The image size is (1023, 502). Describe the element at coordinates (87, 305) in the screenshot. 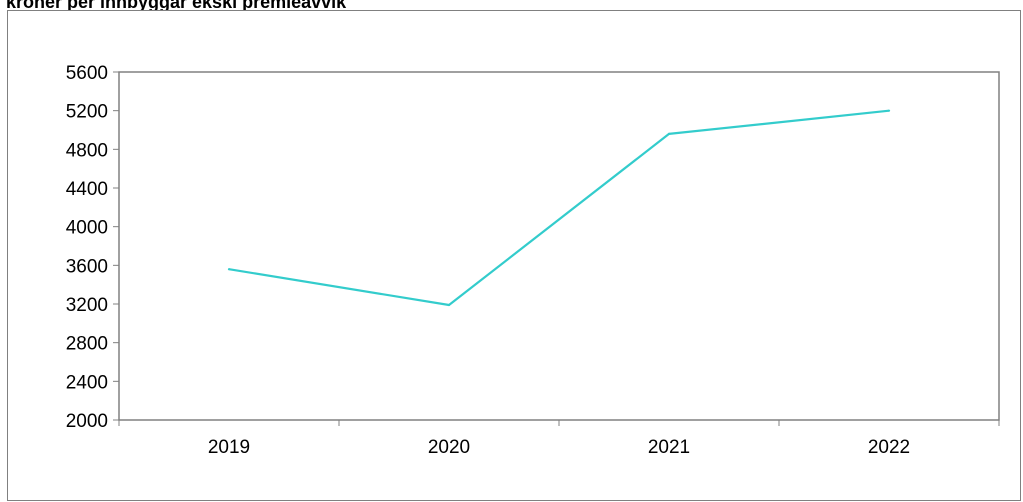

I see `y-tick-label: 3200` at that location.